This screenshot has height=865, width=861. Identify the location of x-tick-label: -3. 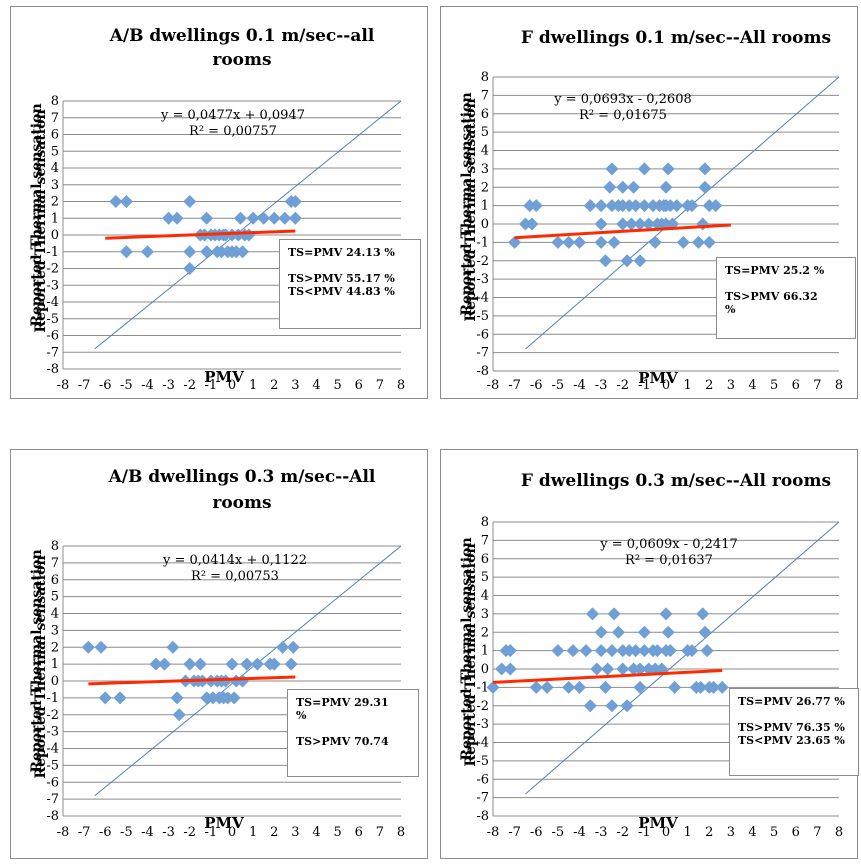
(168, 385).